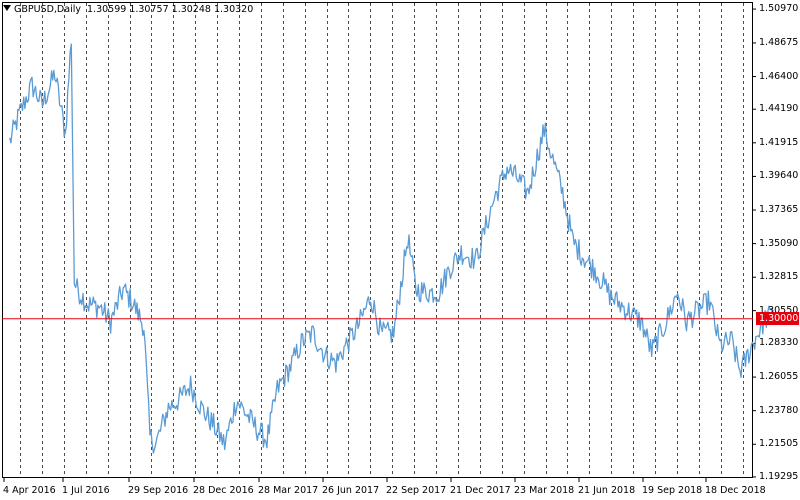 The height and width of the screenshot is (500, 800). What do you see at coordinates (480, 490) in the screenshot?
I see `x-tick-label: 21 Dec 2017` at bounding box center [480, 490].